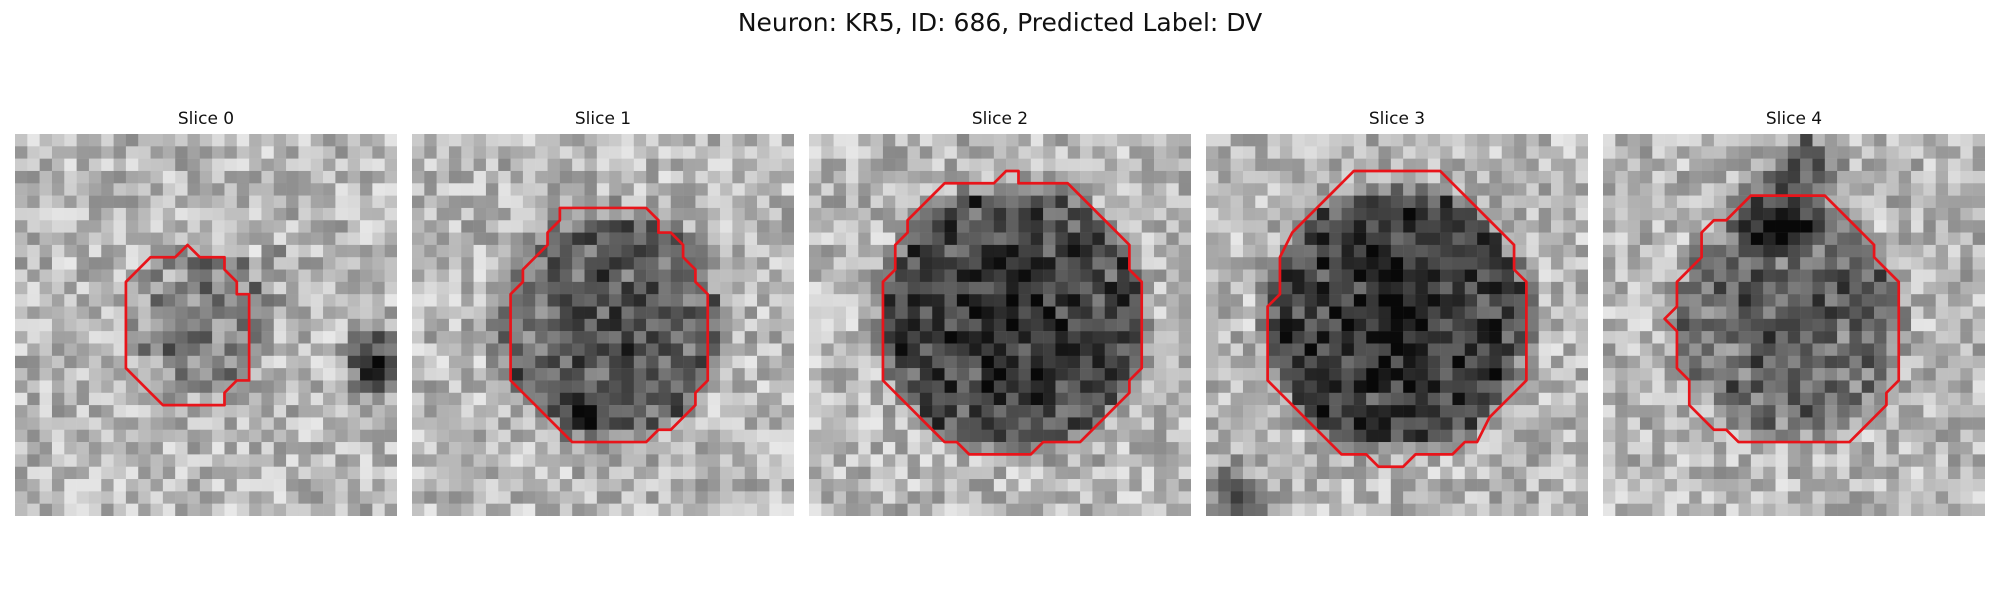 The image size is (2000, 600). Describe the element at coordinates (1794, 119) in the screenshot. I see `slice-title: Slice 4` at that location.